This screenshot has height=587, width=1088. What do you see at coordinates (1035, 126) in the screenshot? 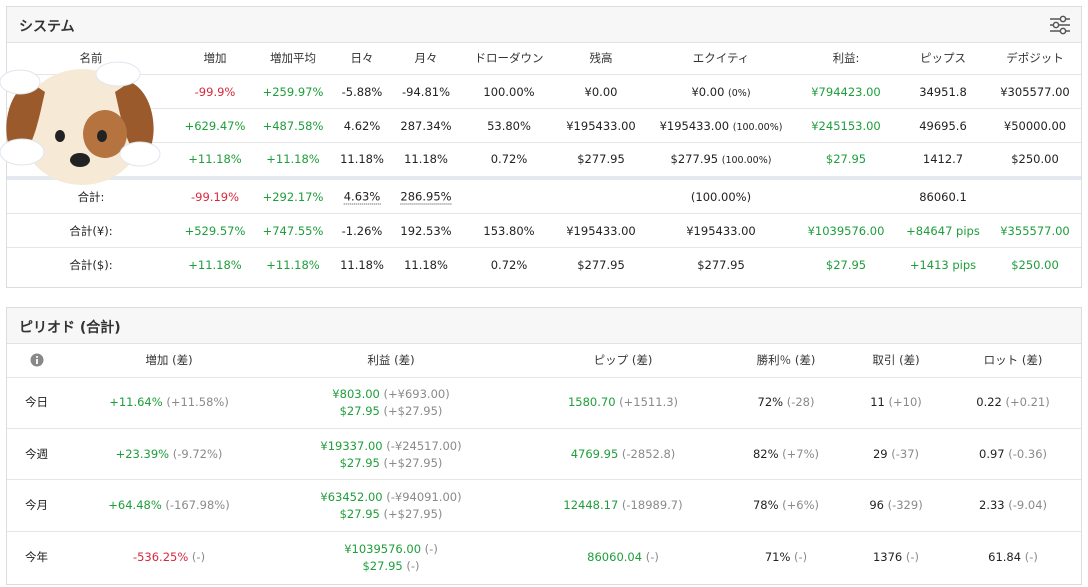
I see `cell: ¥50000.00` at bounding box center [1035, 126].